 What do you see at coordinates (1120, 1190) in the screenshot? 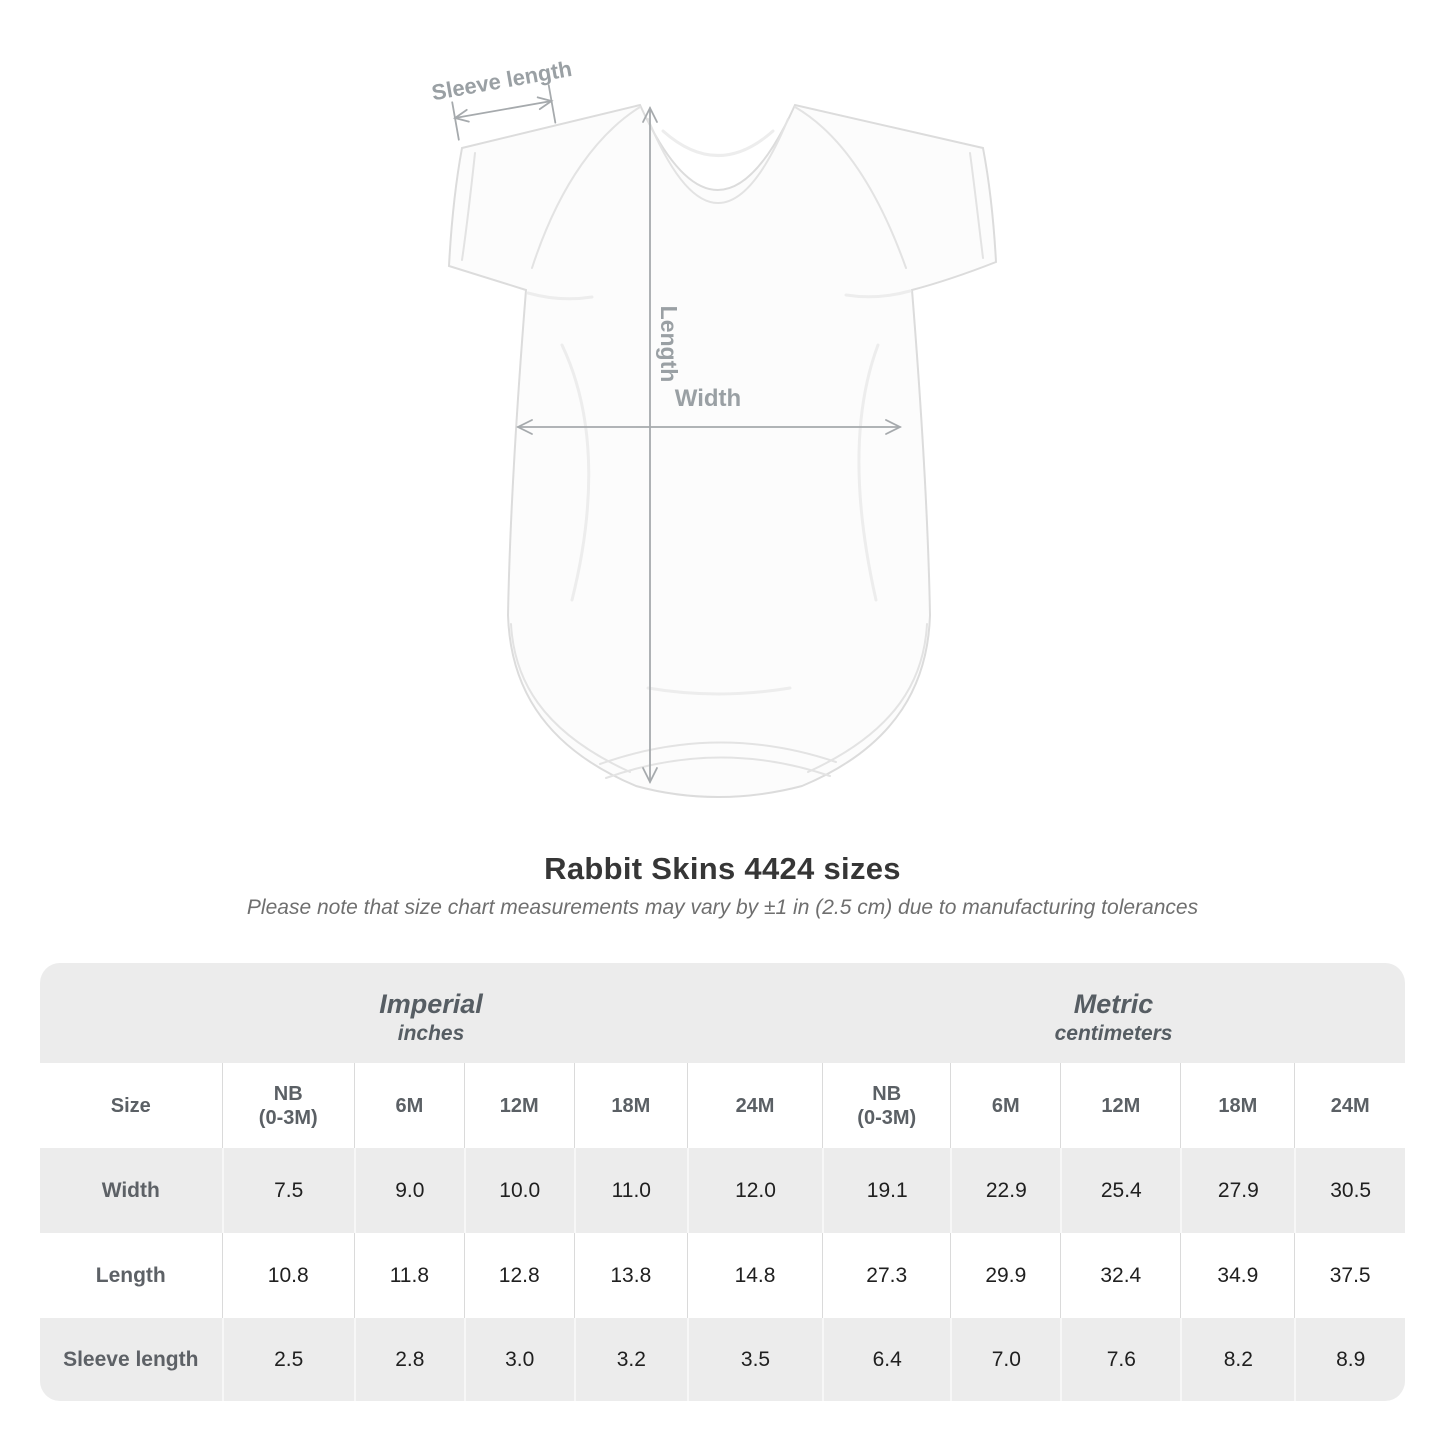
I see `table-cell: 25.4` at bounding box center [1120, 1190].